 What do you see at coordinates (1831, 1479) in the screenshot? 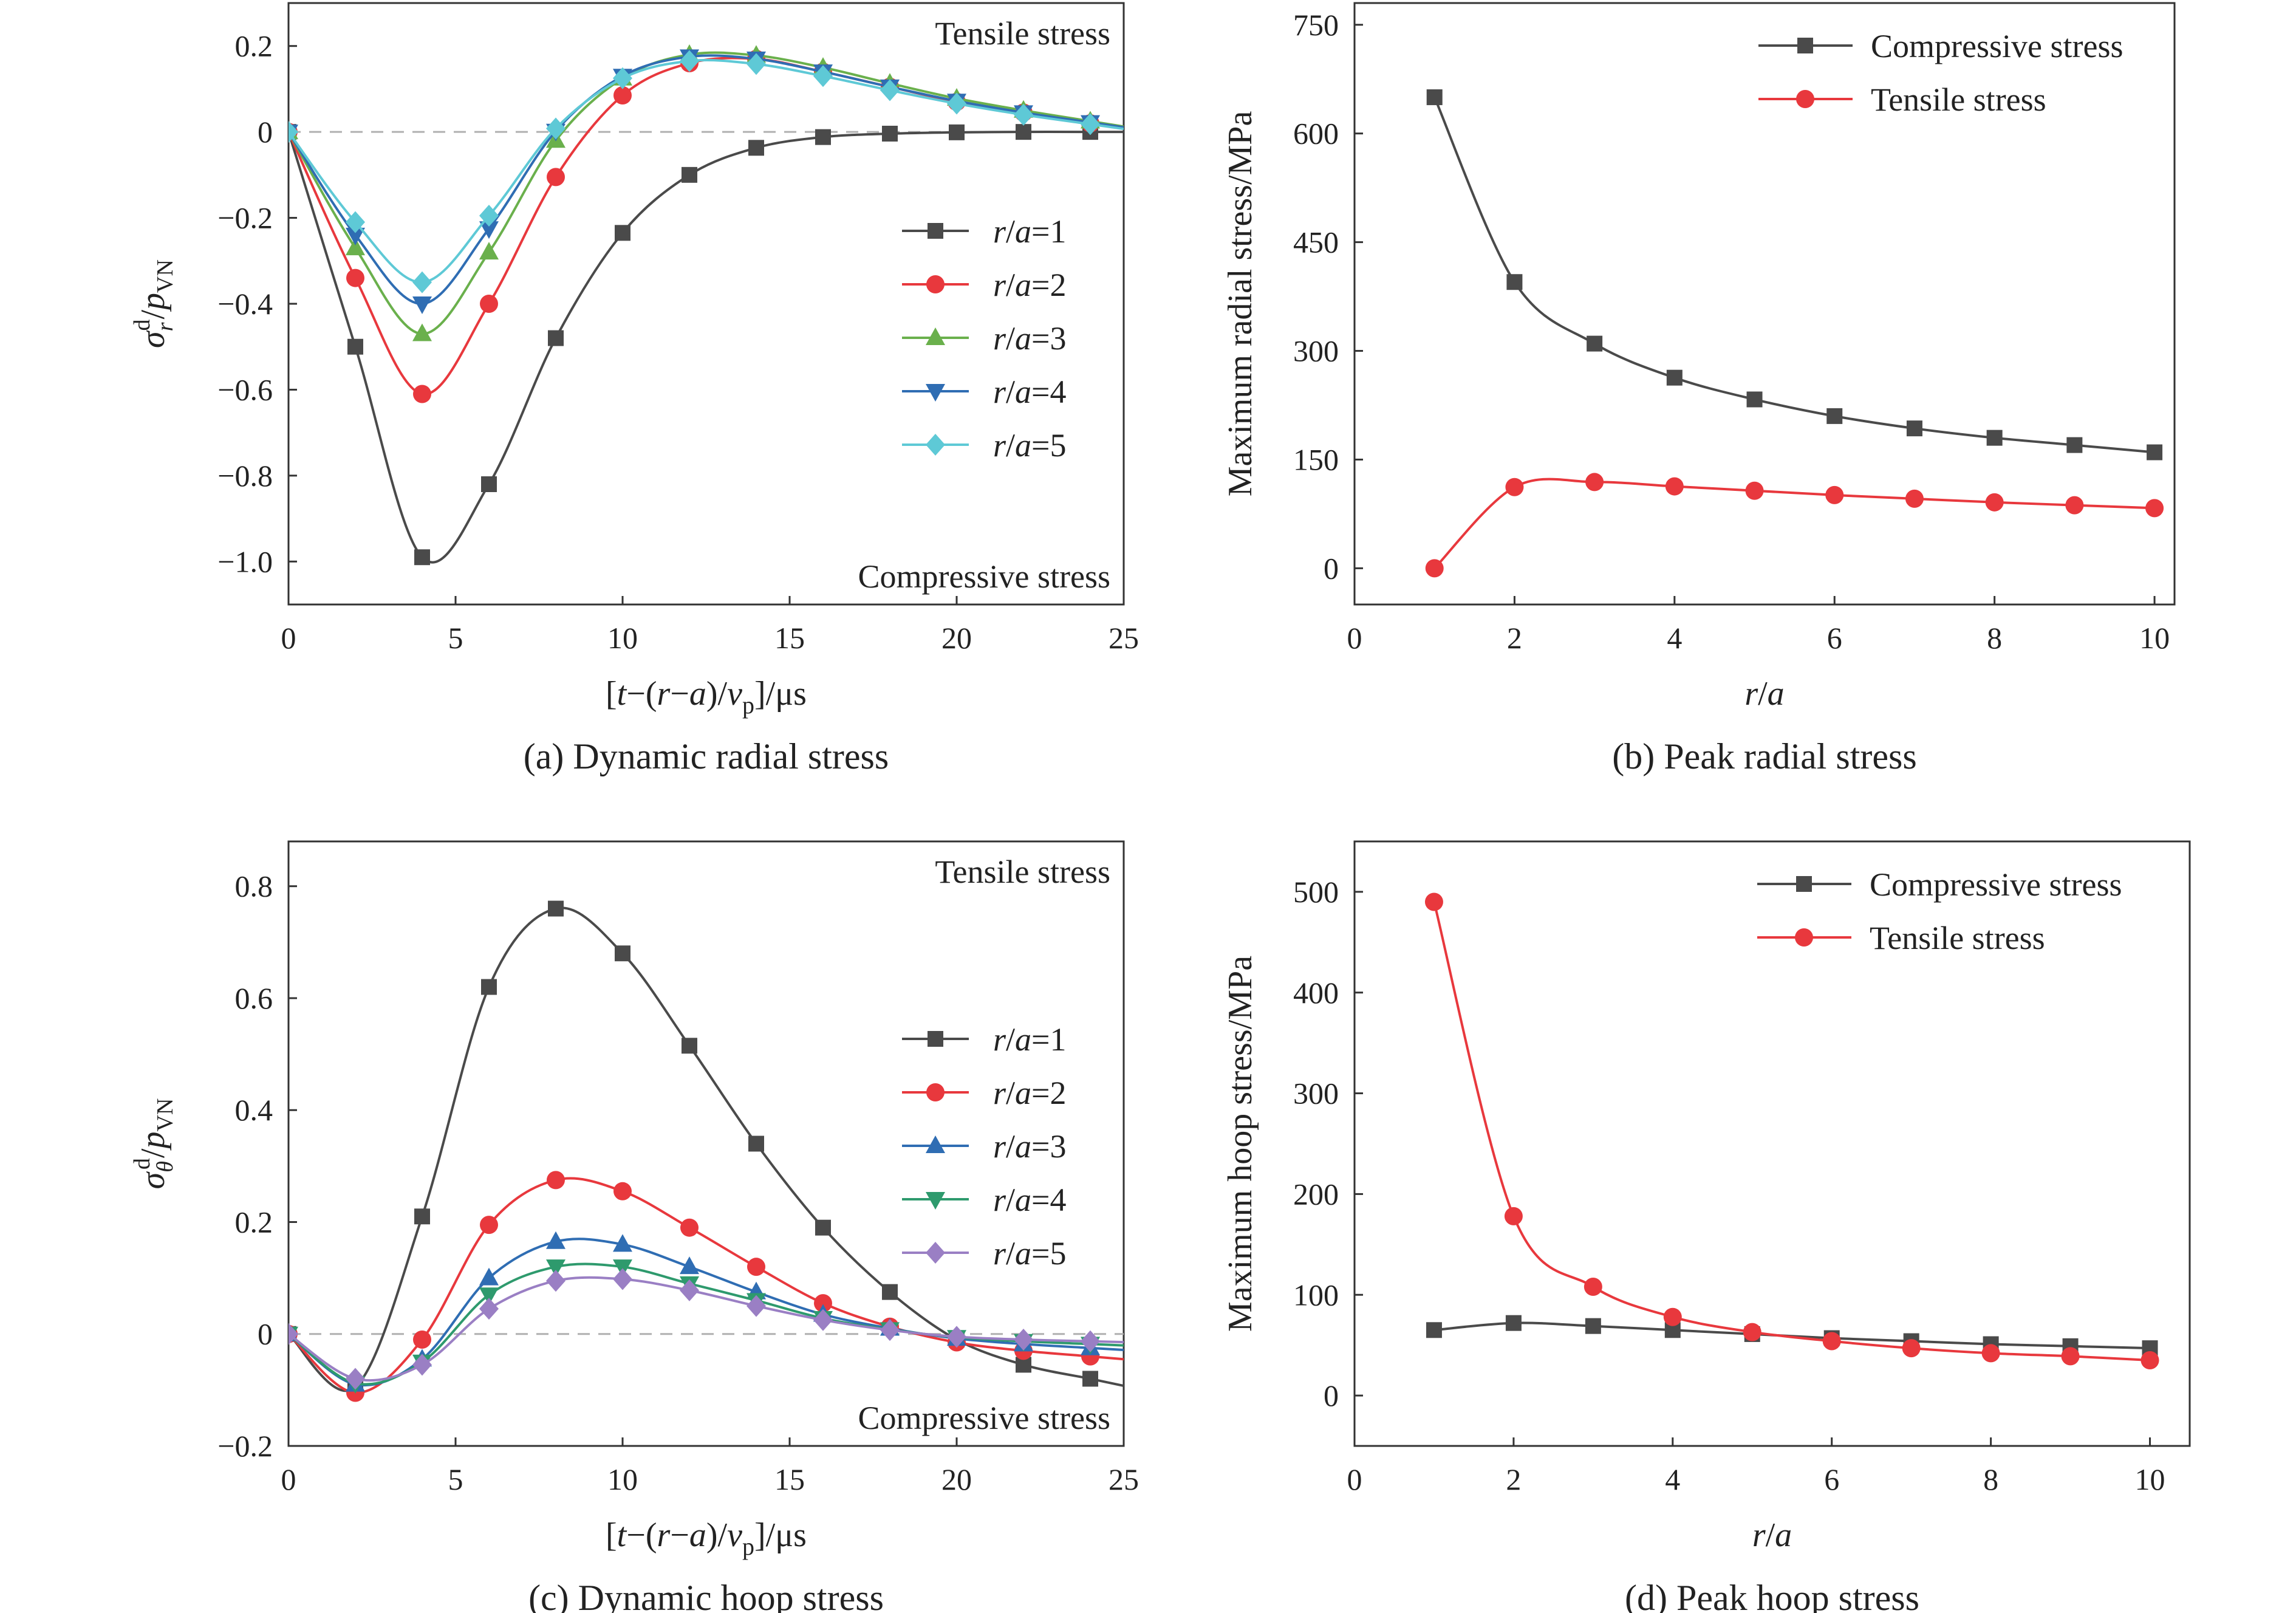
I see `x-tick-label: 6` at bounding box center [1831, 1479].